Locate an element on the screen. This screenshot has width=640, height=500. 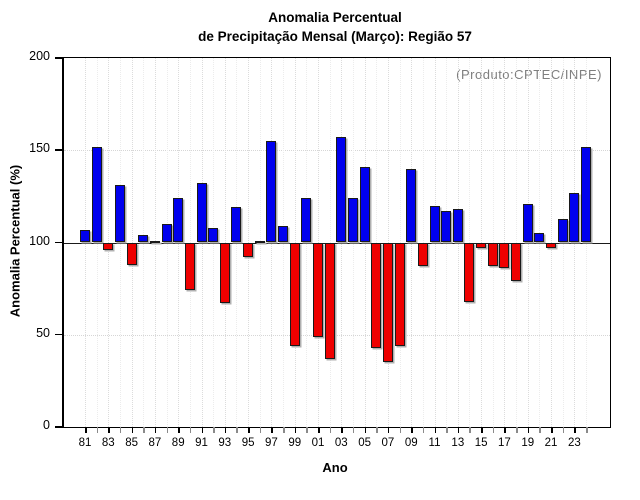
horizontal-gridline is located at coordinates (337, 335).